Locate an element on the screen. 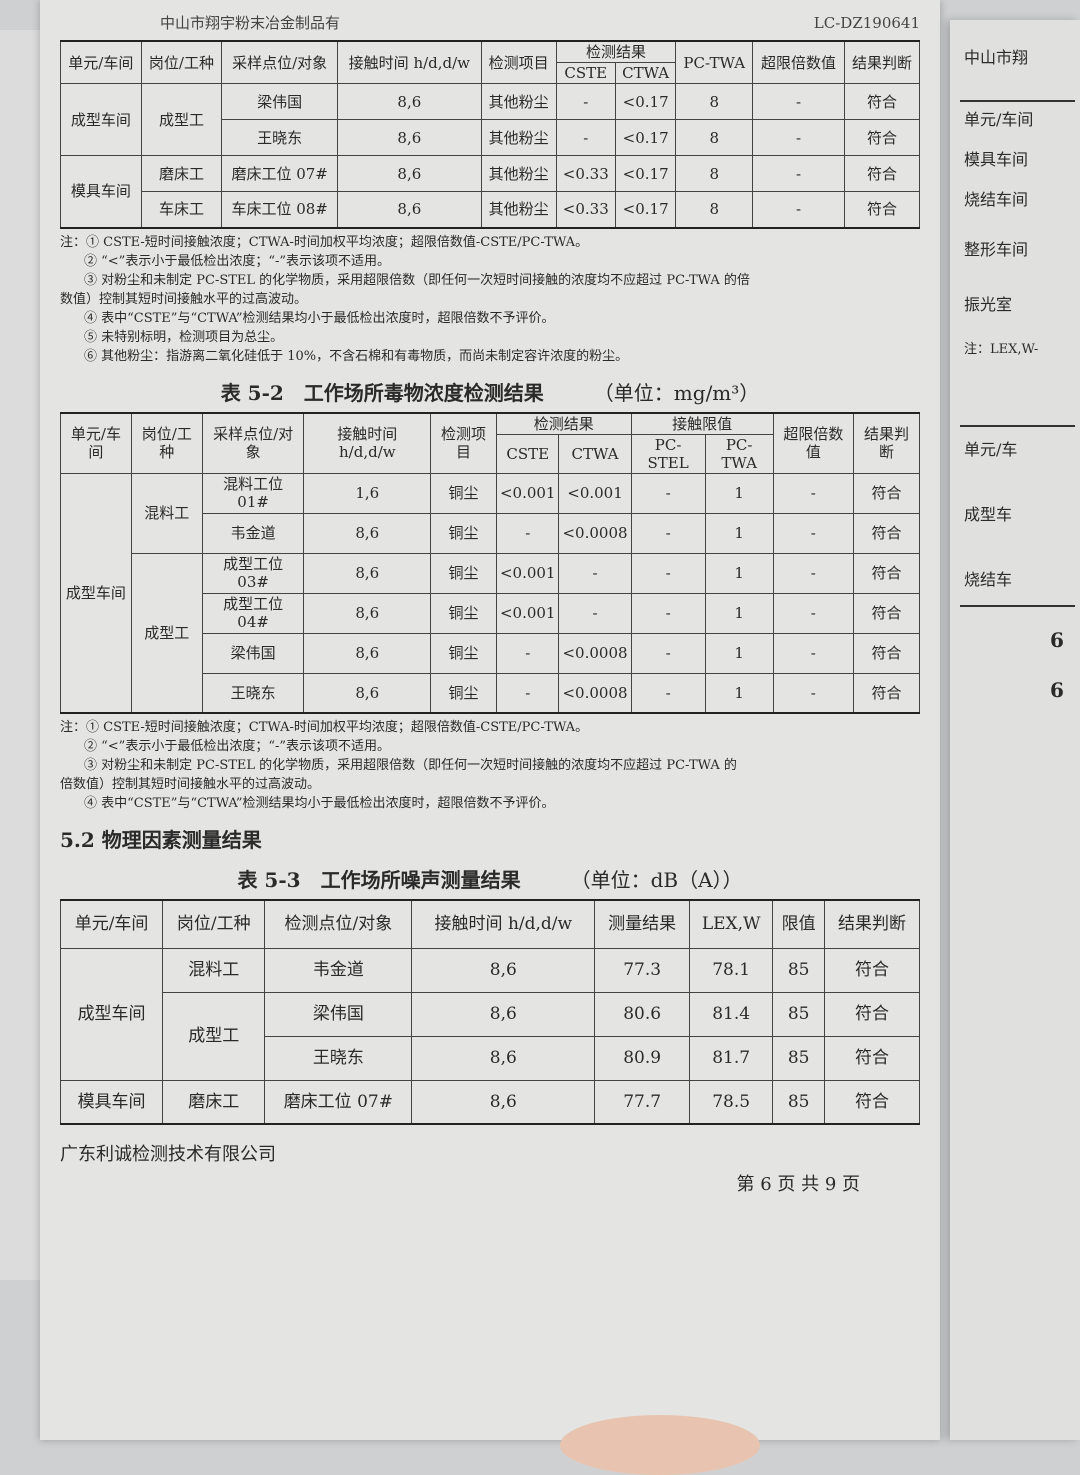 The width and height of the screenshot is (1080, 1475). table-cell: 磨床工 is located at coordinates (181, 173).